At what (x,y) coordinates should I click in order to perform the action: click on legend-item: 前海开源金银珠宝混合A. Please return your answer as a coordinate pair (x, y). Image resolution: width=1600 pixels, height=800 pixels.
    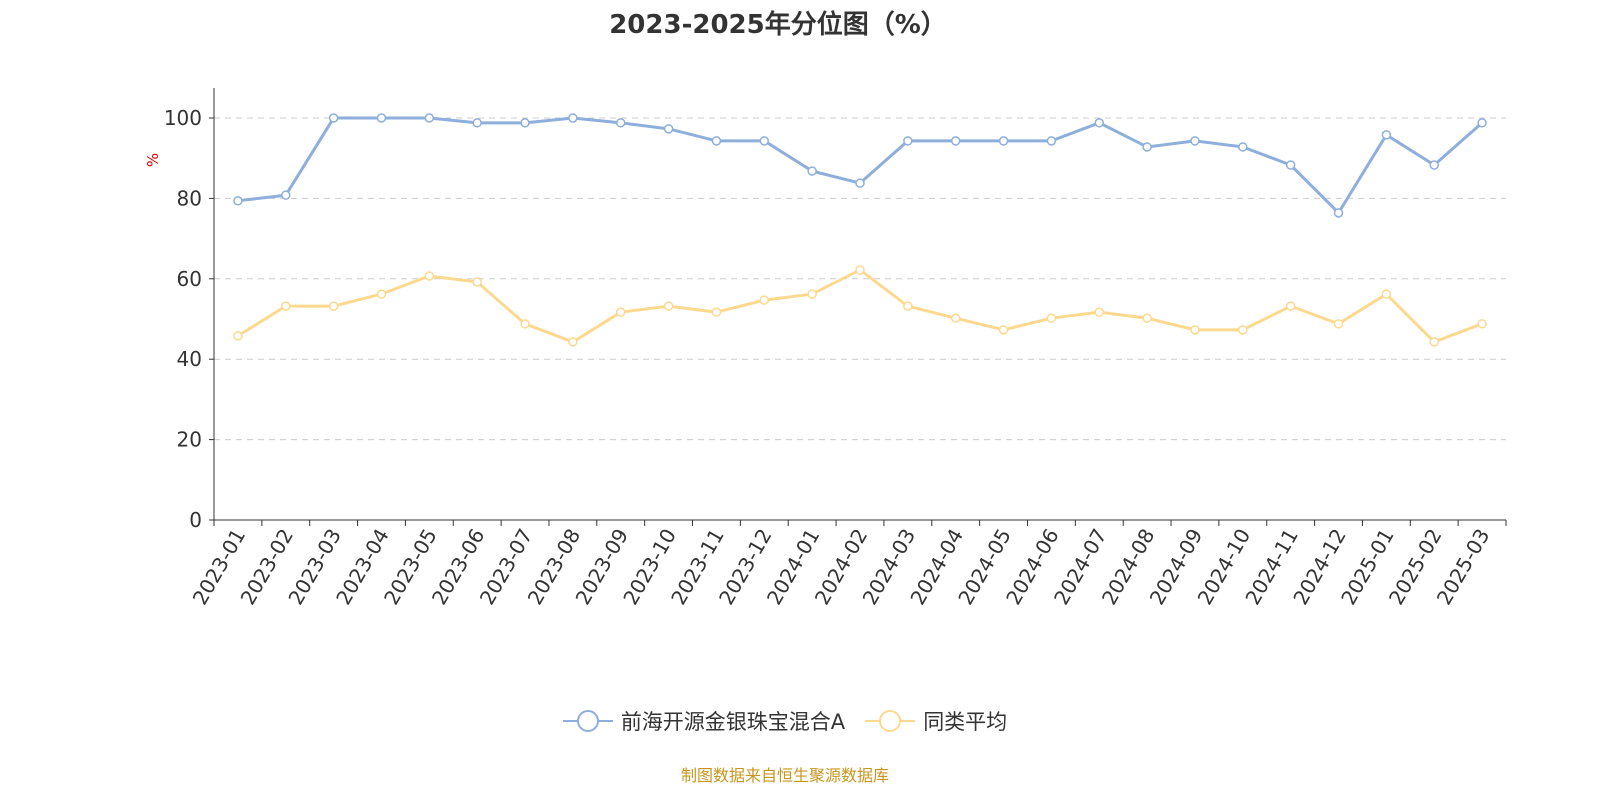
    Looking at the image, I should click on (704, 721).